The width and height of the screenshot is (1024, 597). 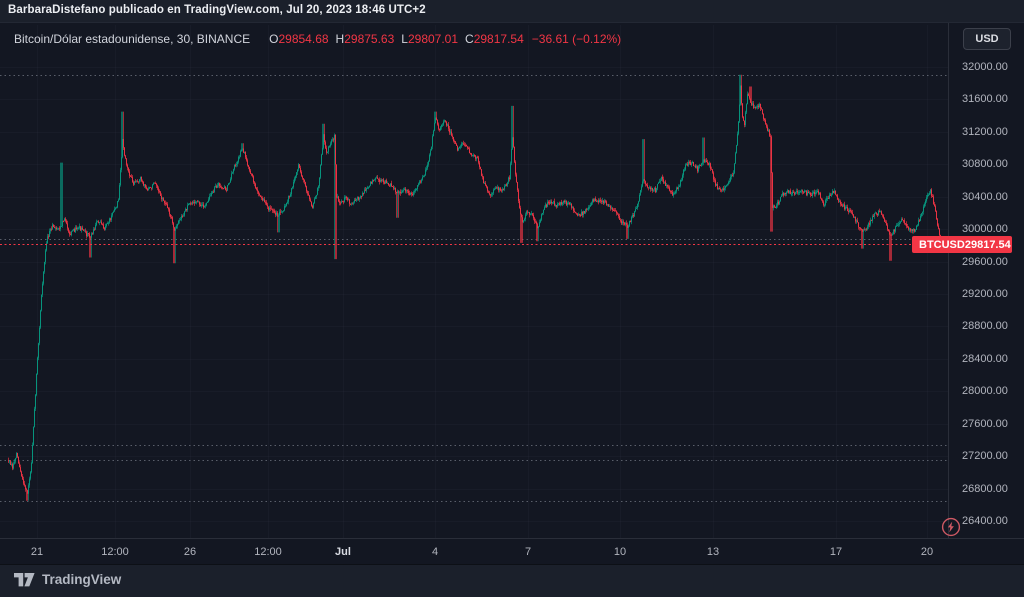 I want to click on time-scale: 21 12:00 26 12:00 Jul 4 7 10 13 17 20, so click(x=512, y=552).